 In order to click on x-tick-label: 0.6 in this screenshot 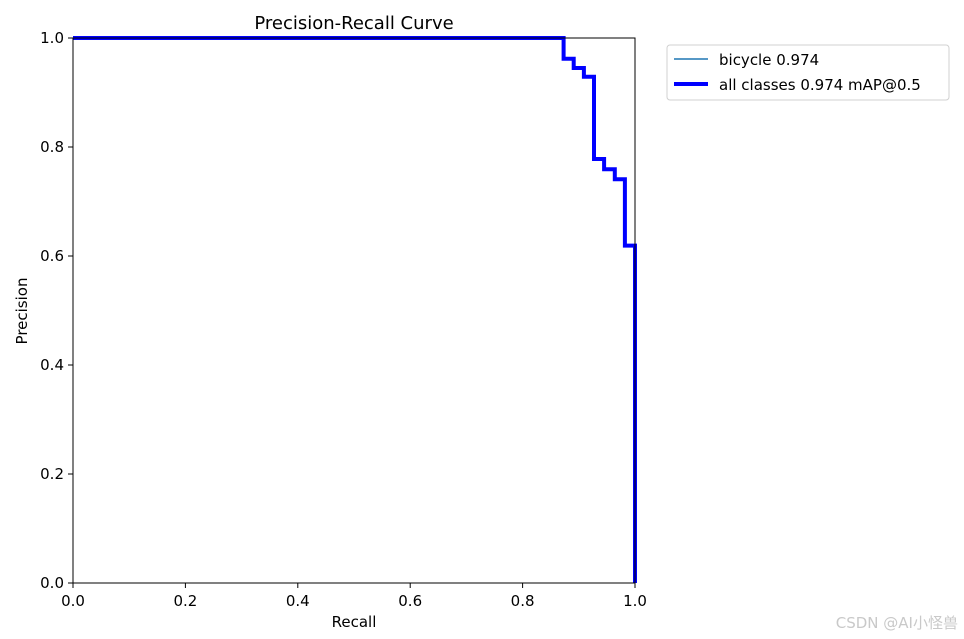, I will do `click(410, 601)`.